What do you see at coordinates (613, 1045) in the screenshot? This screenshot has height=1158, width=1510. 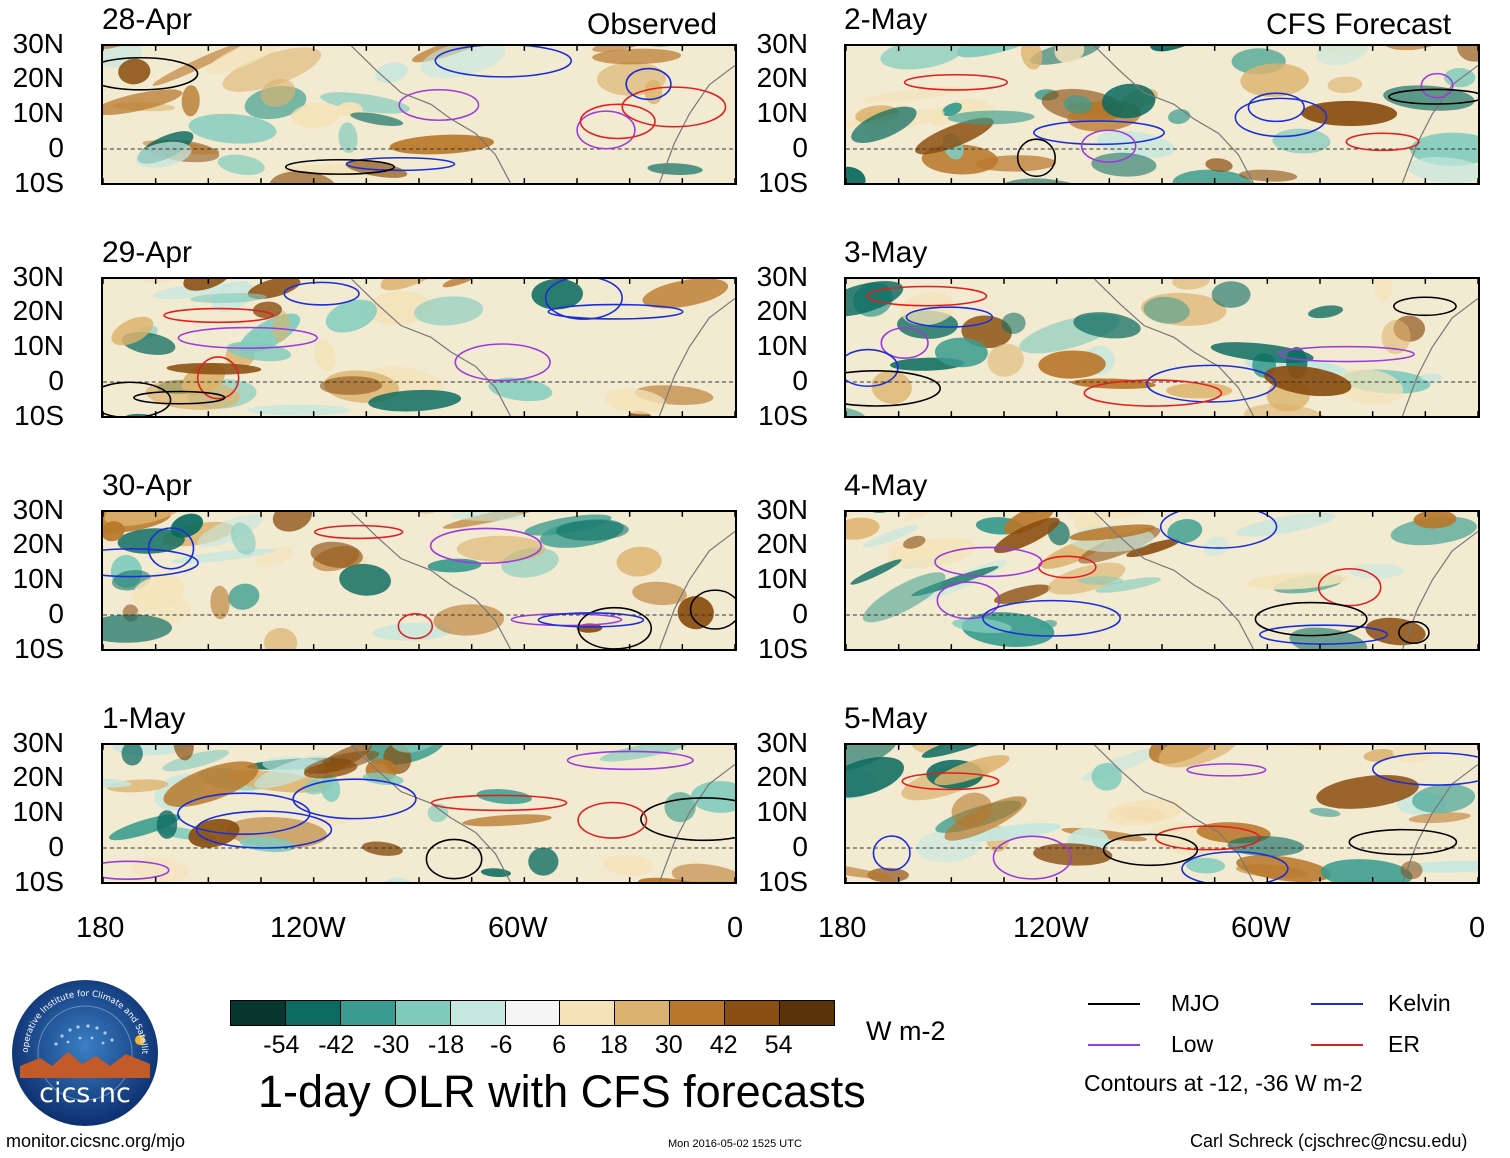 I see `colorbar-label: 18` at bounding box center [613, 1045].